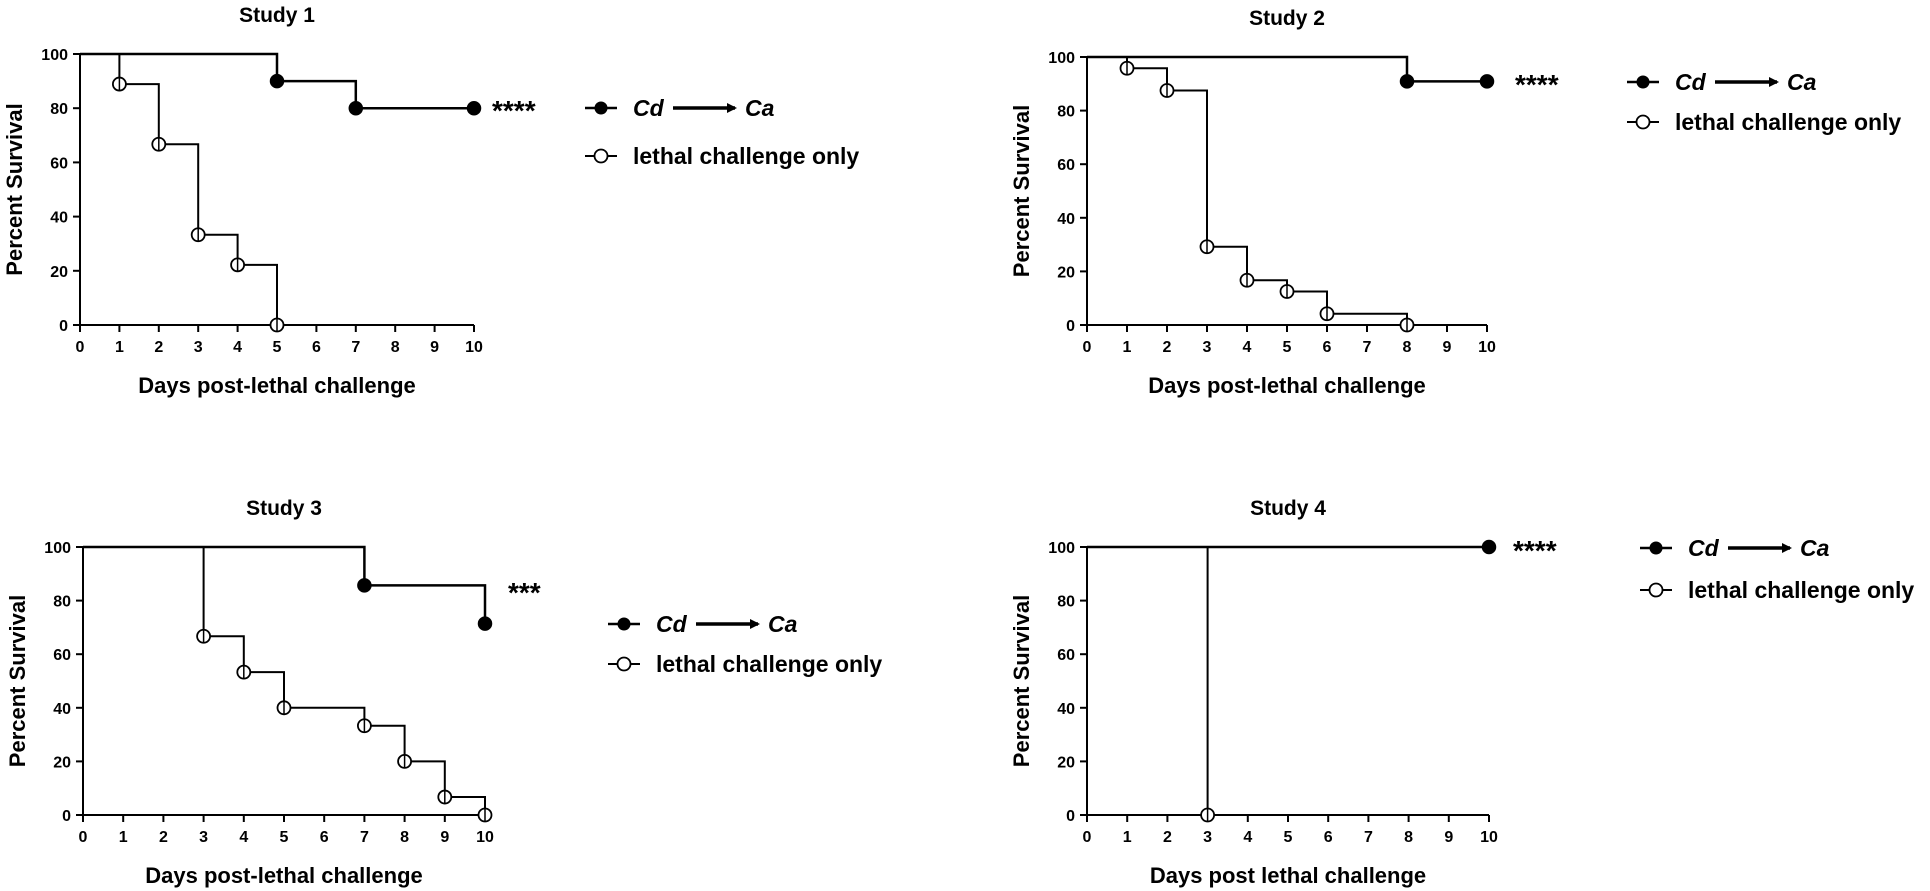 The image size is (1930, 891). Describe the element at coordinates (524, 592) in the screenshot. I see `significance-label: ***` at that location.